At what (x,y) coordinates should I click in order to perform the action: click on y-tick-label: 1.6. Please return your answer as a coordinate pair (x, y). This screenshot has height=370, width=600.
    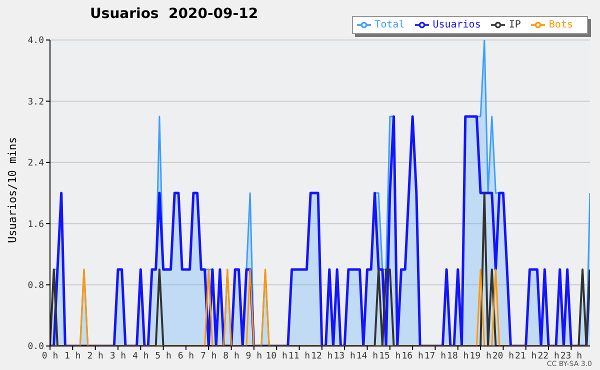
    Looking at the image, I should click on (36, 225).